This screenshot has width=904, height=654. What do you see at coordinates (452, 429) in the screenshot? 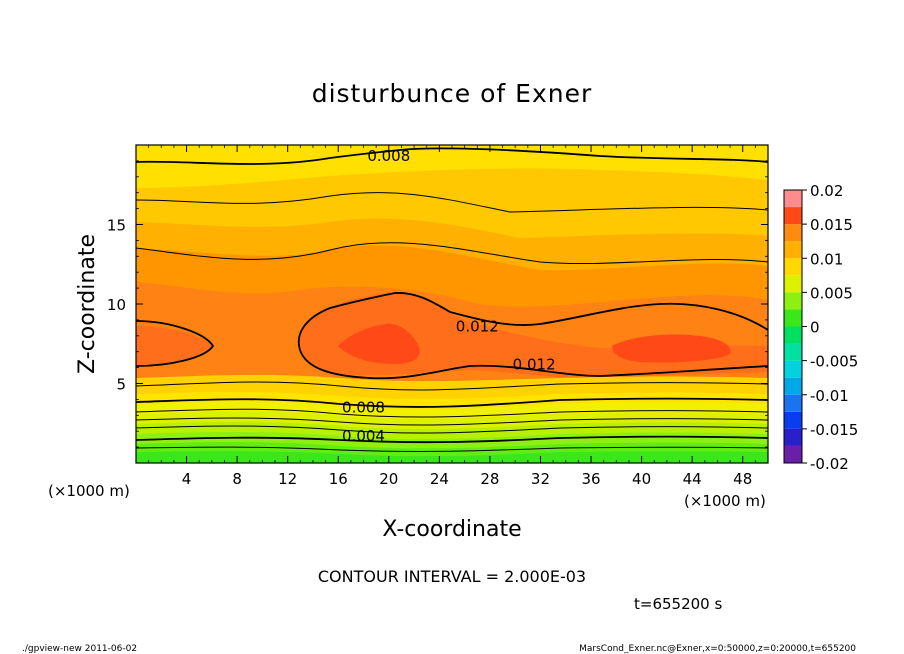
I see `contour-line-0.005` at bounding box center [452, 429].